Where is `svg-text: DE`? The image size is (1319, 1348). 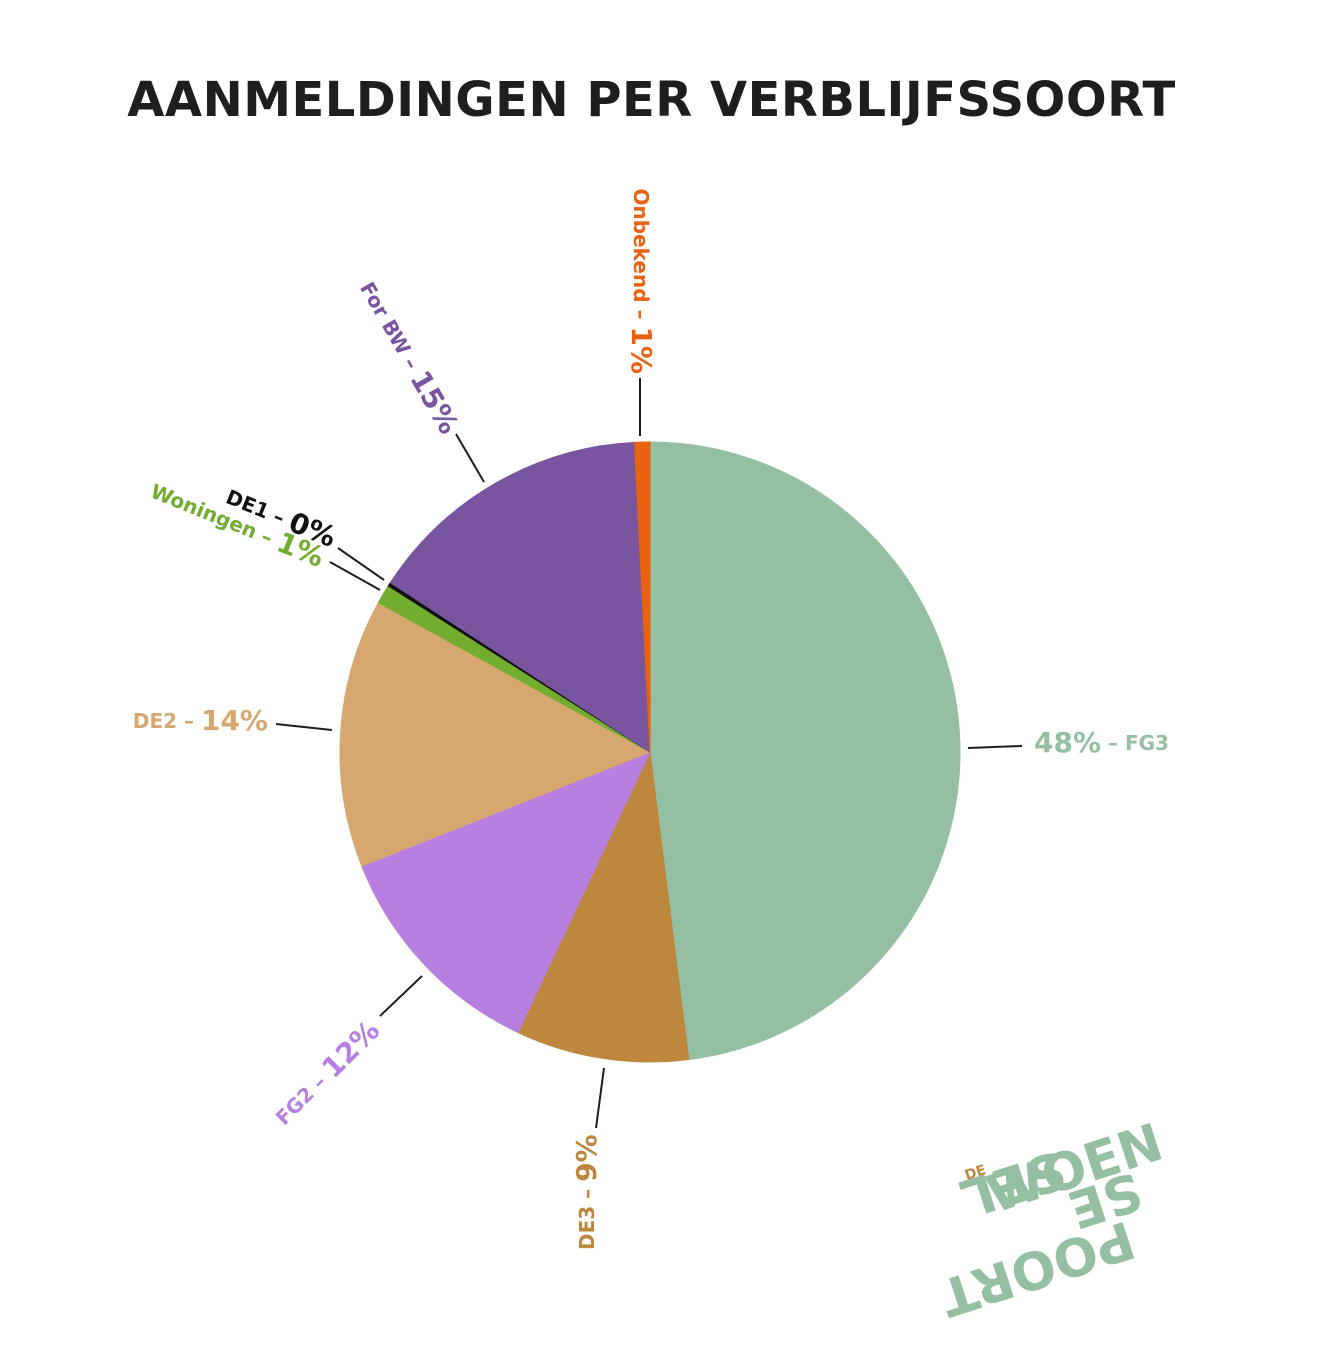 svg-text: DE is located at coordinates (975, 1173).